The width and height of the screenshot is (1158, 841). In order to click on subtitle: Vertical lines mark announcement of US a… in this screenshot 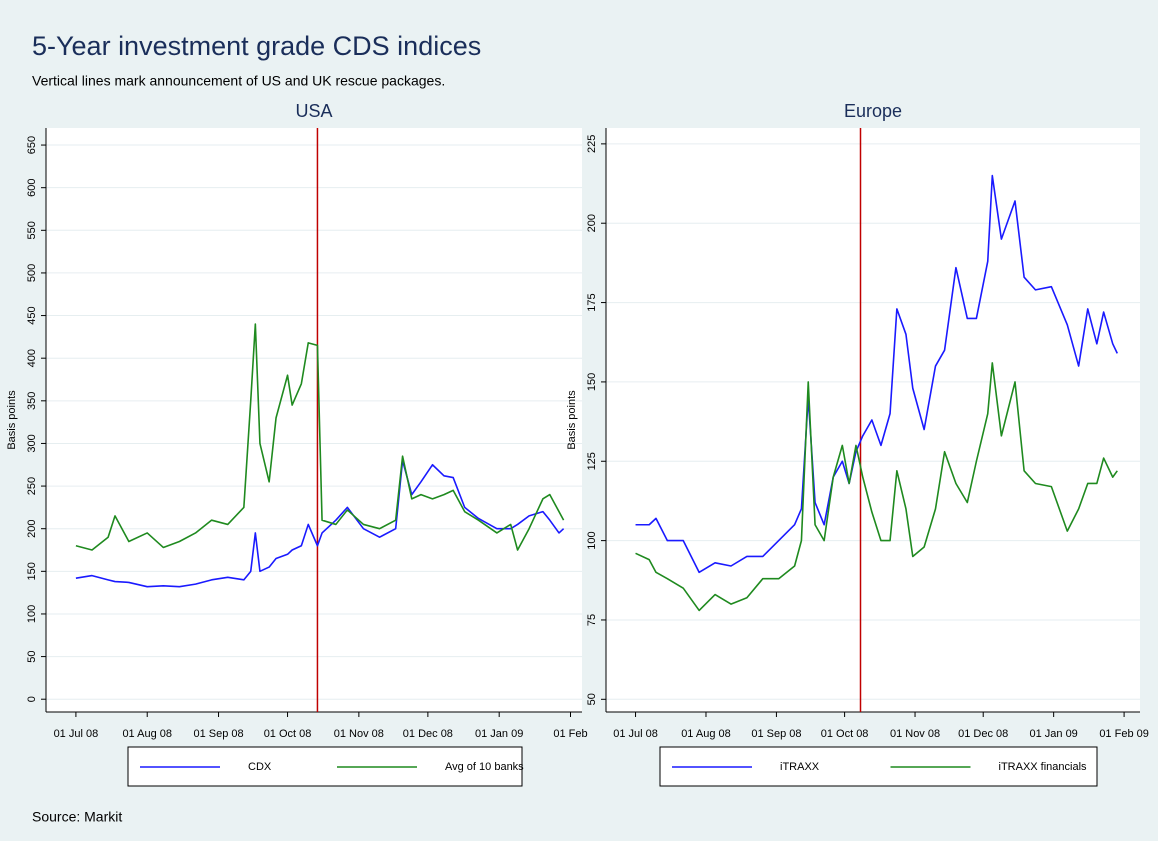, I will do `click(238, 81)`.